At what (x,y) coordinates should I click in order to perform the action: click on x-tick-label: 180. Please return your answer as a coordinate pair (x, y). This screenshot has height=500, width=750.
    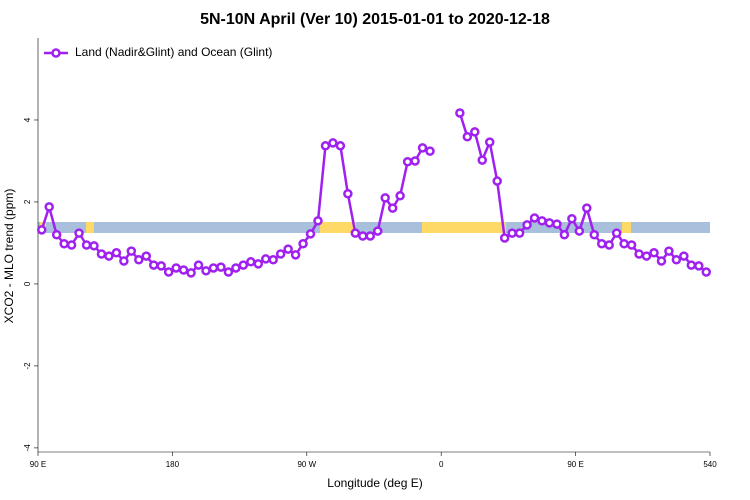
    Looking at the image, I should click on (173, 464).